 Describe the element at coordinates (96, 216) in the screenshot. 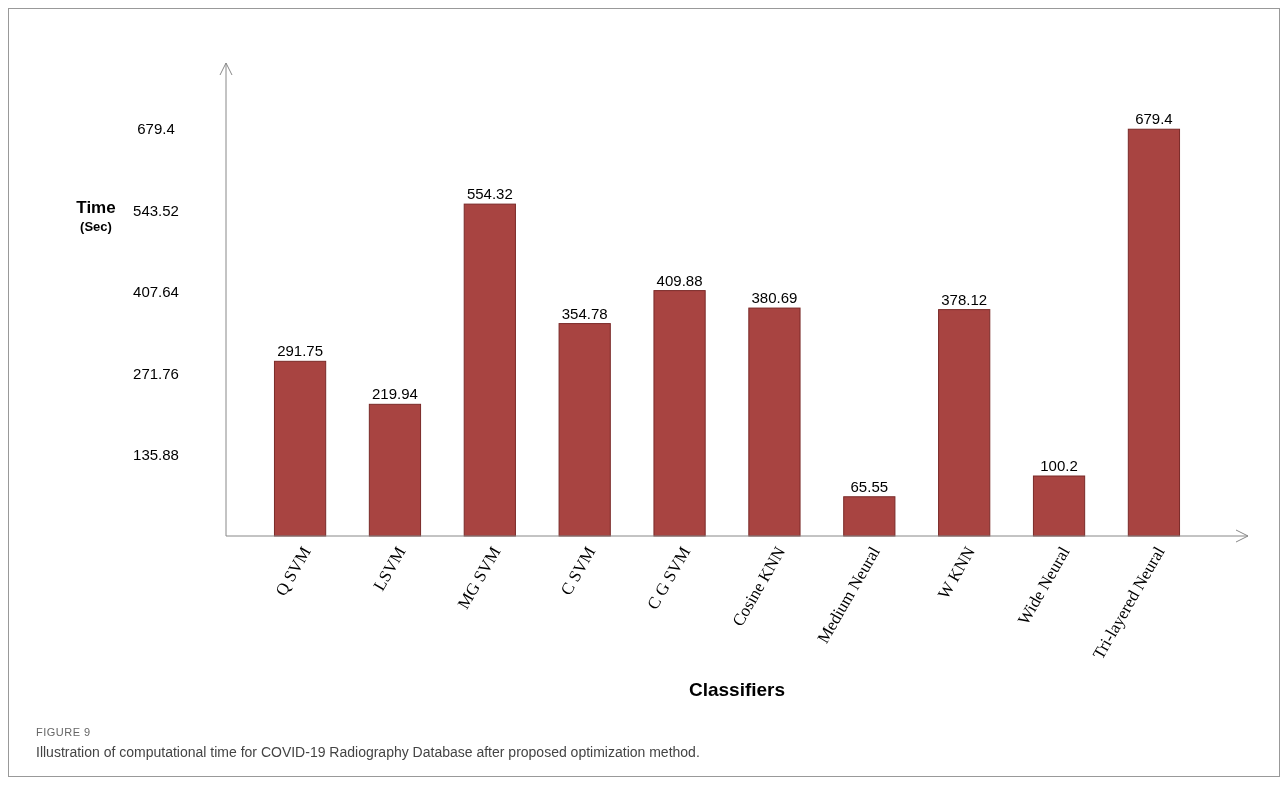

I see `y-axis-title: Time (Sec)` at that location.